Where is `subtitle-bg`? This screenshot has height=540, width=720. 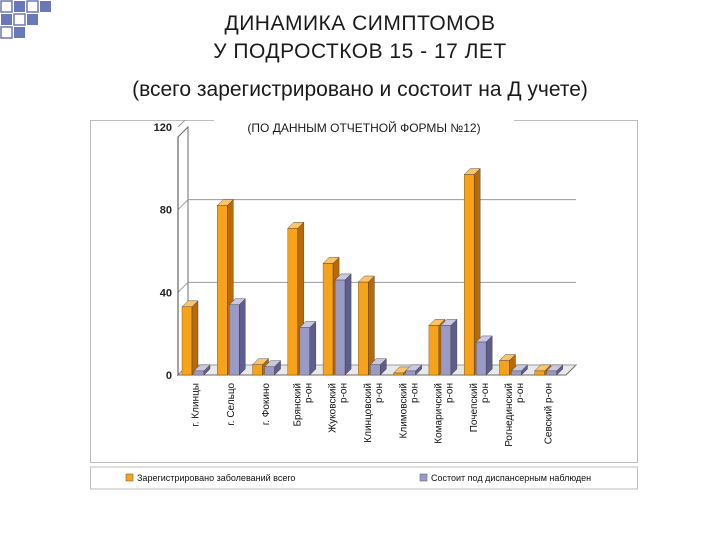 subtitle-bg is located at coordinates (364, 128).